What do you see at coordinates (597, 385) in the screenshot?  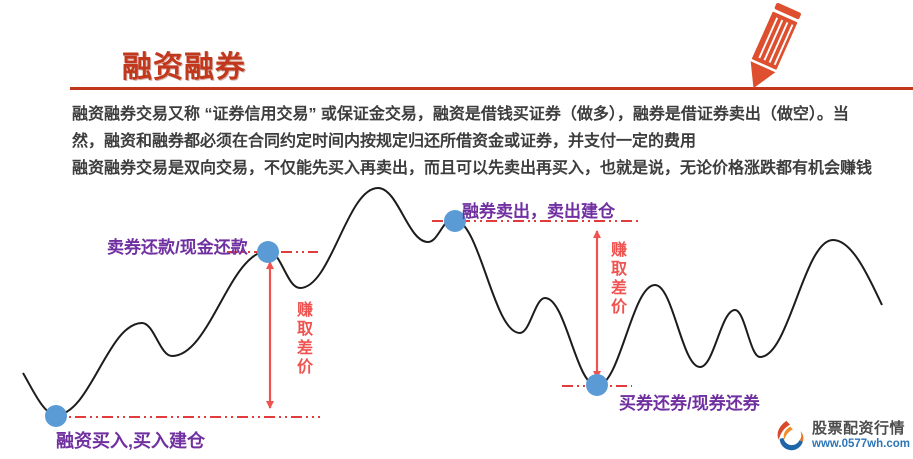 I see `buy-repay-point` at bounding box center [597, 385].